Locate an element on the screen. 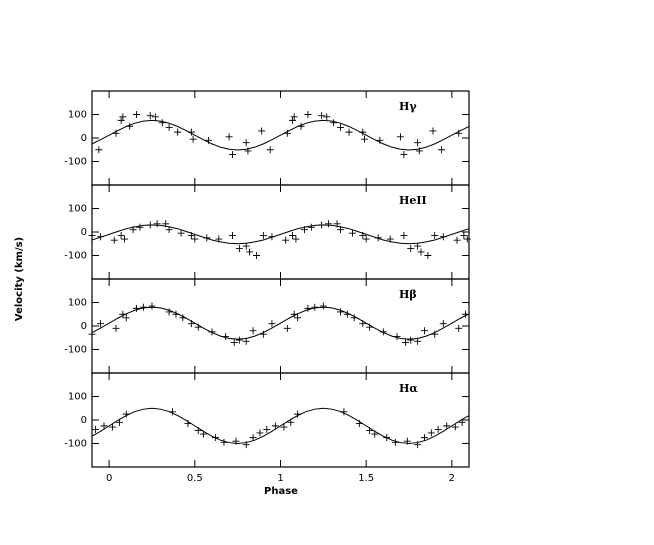 The height and width of the screenshot is (545, 654). panel-label: Hγ is located at coordinates (408, 106).